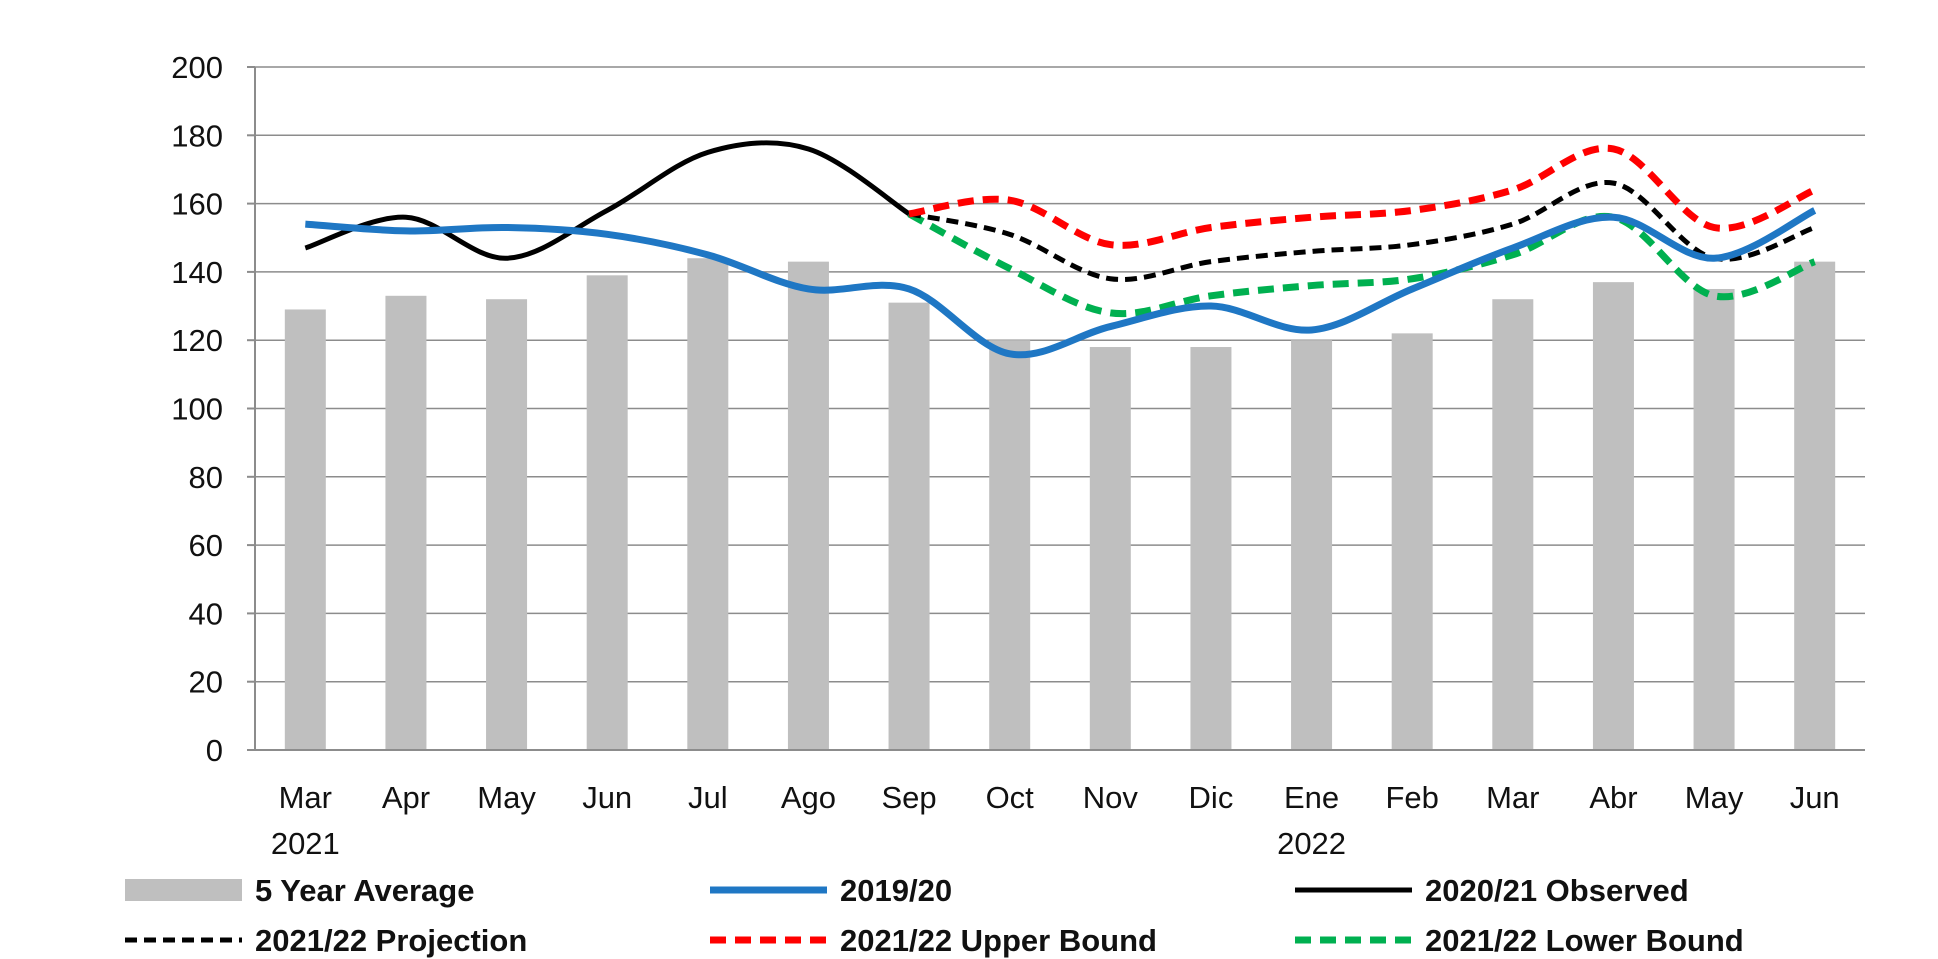 This screenshot has height=959, width=1938. I want to click on x-tick-label: Dic, so click(1211, 797).